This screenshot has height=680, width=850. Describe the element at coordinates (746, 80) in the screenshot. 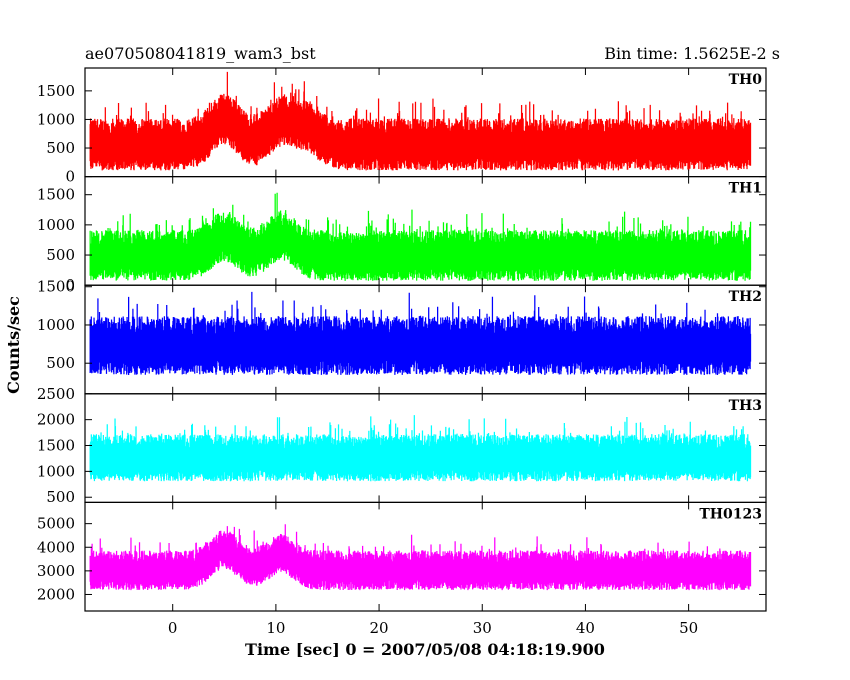

I see `panel-label-th0: TH0` at that location.